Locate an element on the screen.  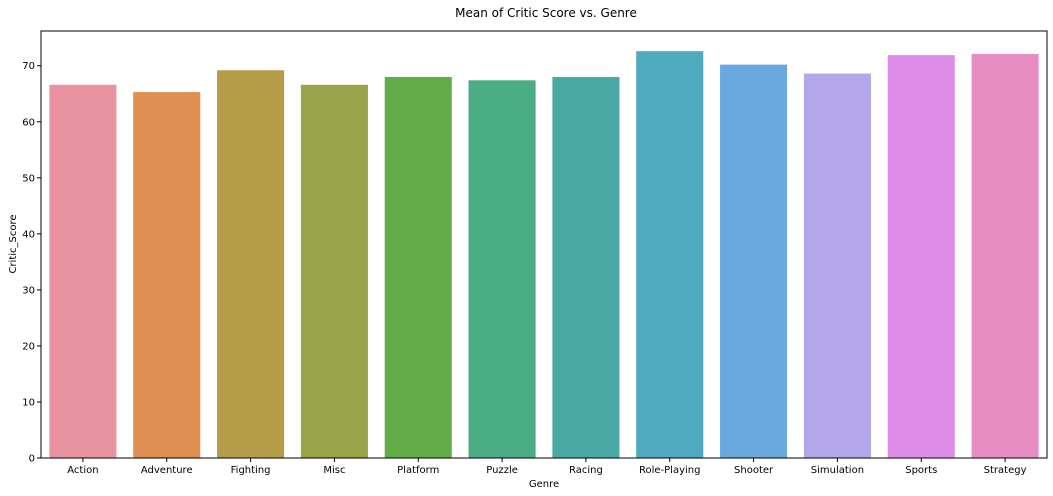
x-tick-label: Strategy is located at coordinates (1005, 470).